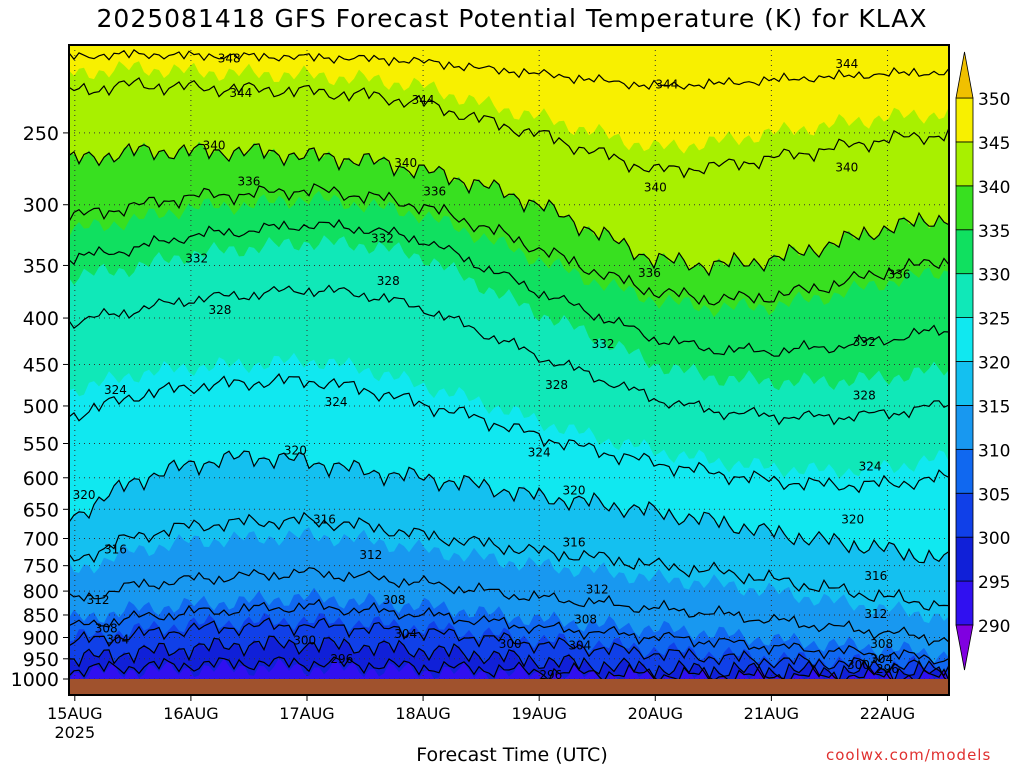  I want to click on y-tick-label-750: 750, so click(41, 567).